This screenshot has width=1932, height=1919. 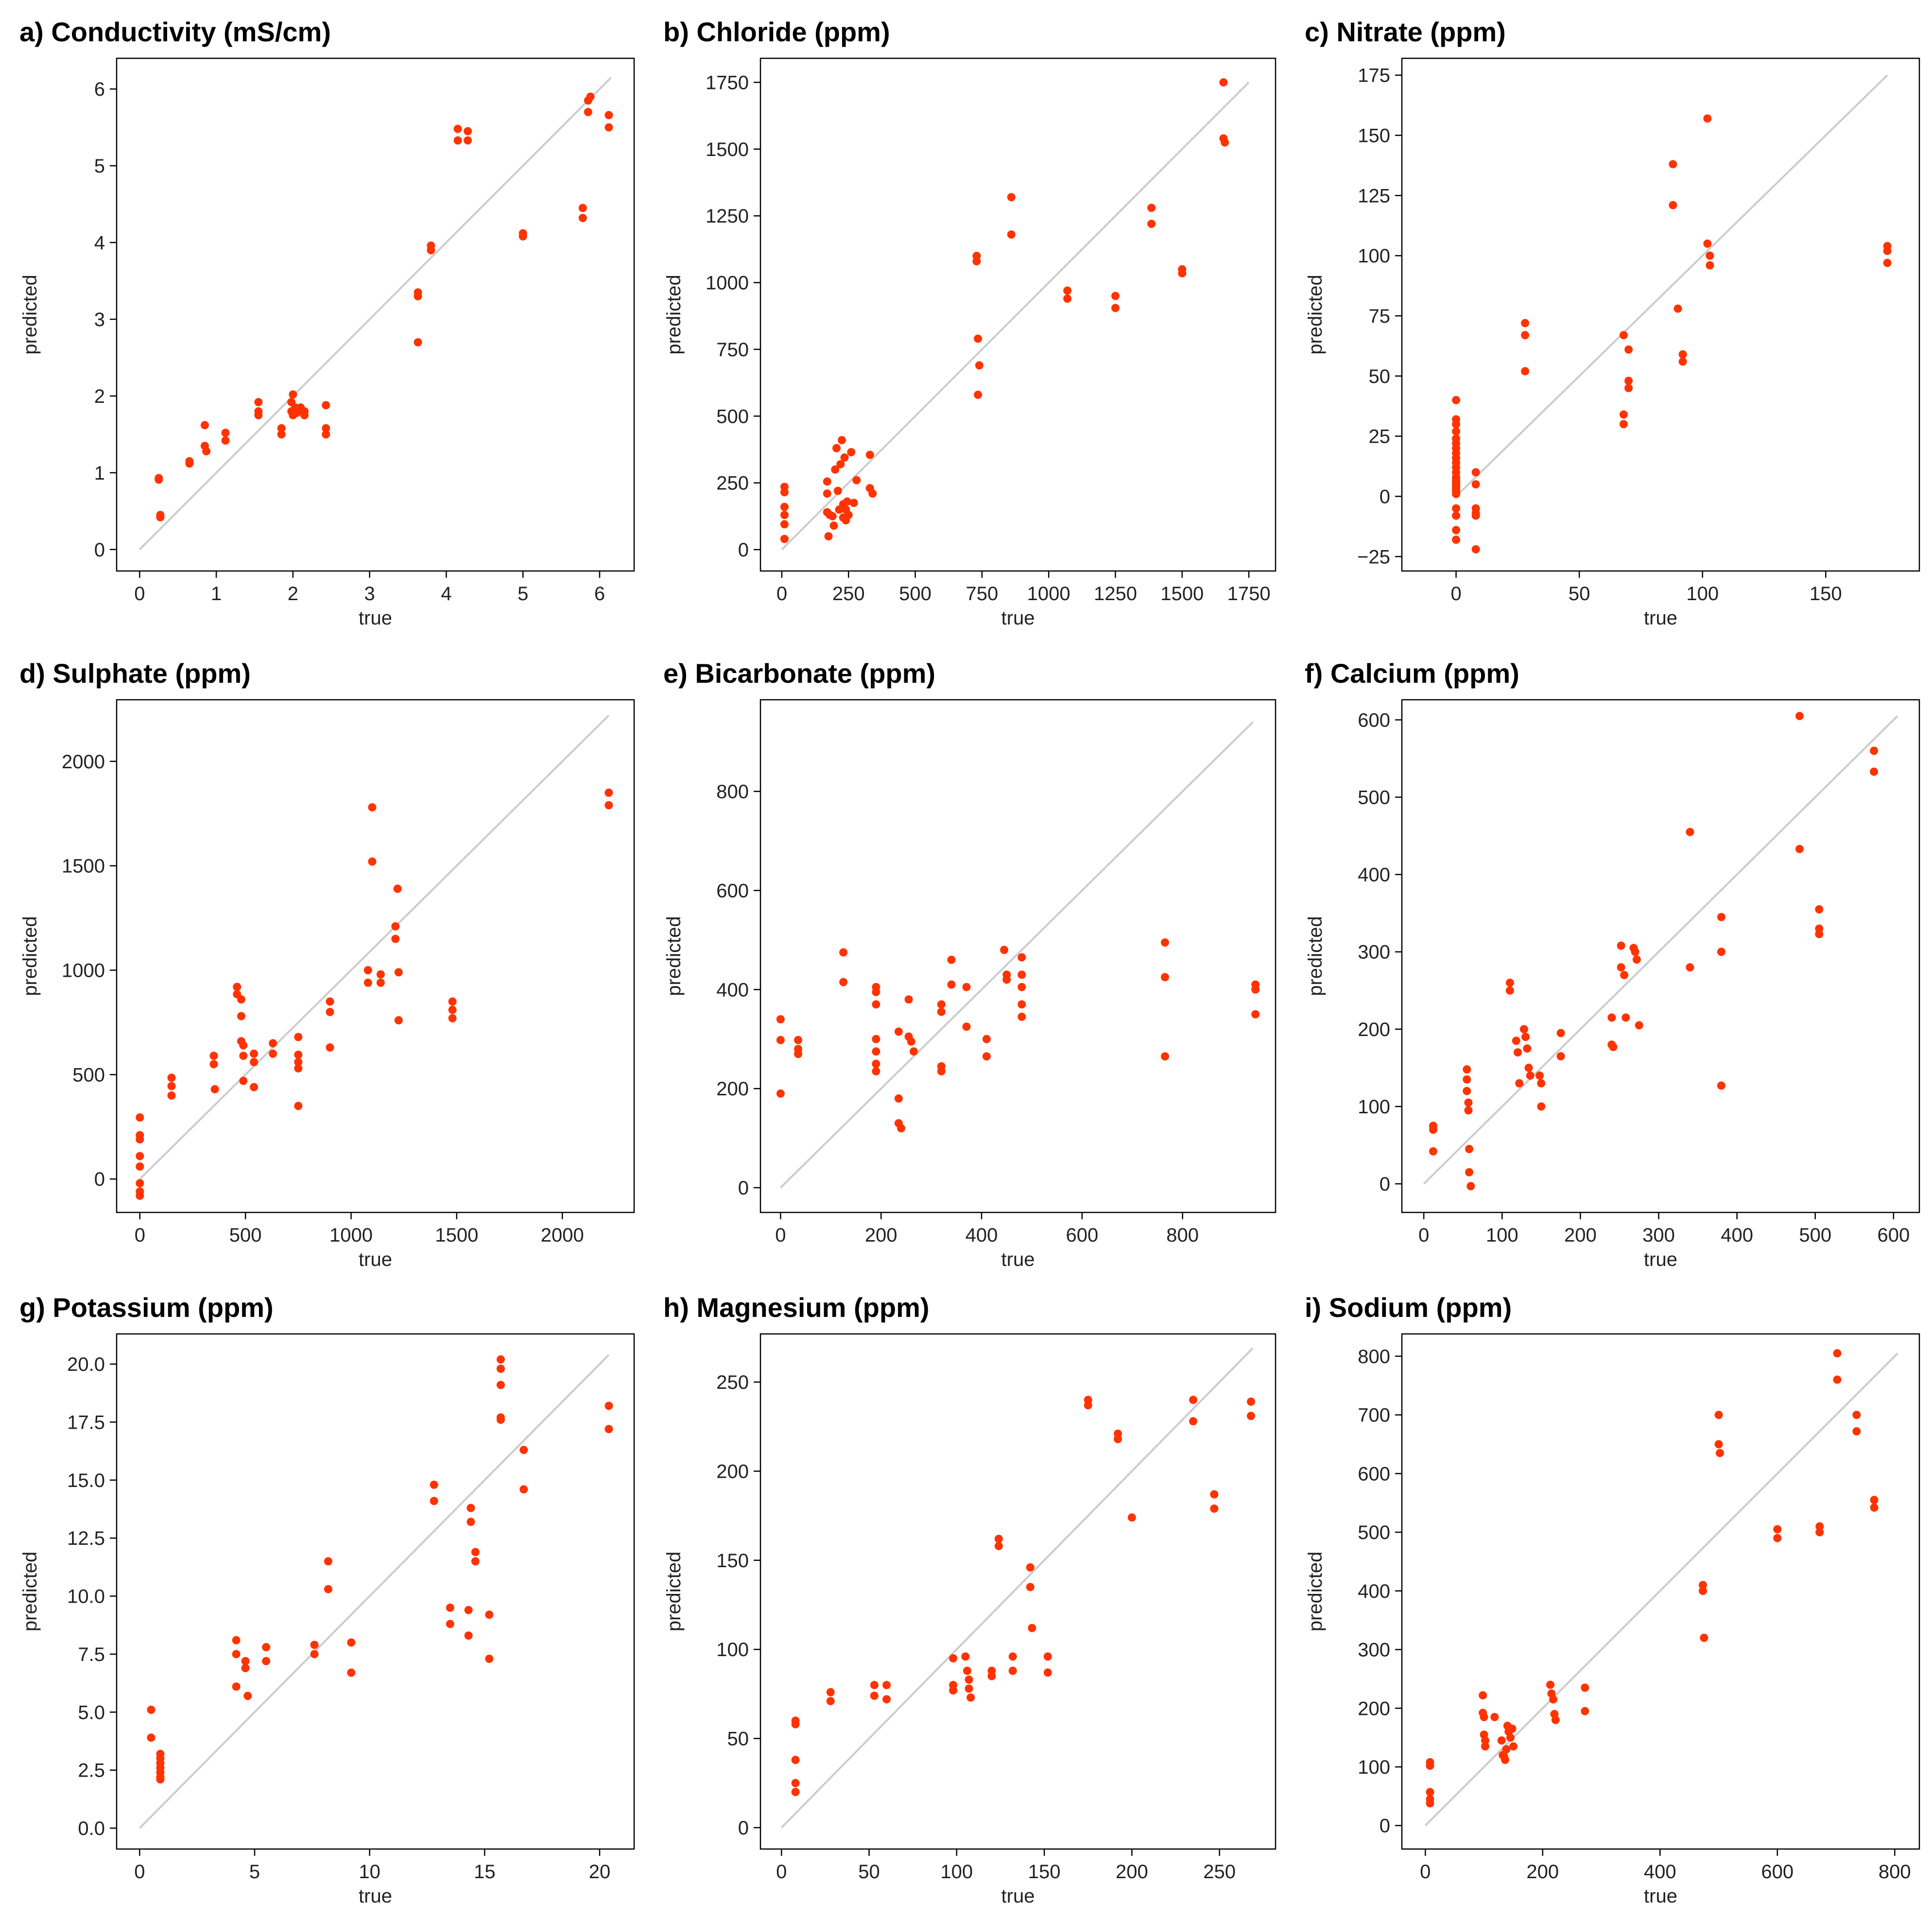 I want to click on sulphate-x-tick-label: 500, so click(x=245, y=1236).